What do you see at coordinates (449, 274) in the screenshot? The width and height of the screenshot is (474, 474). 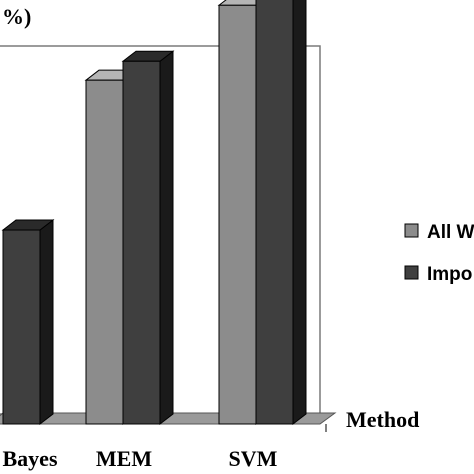 I see `legend-label-important: Impo` at bounding box center [449, 274].